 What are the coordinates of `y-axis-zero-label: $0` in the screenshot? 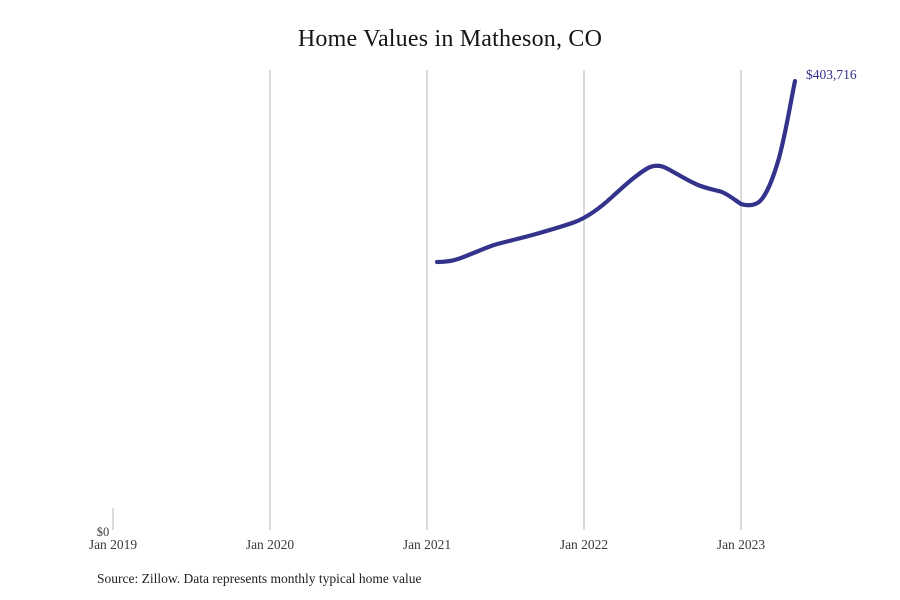 It's located at (103, 532).